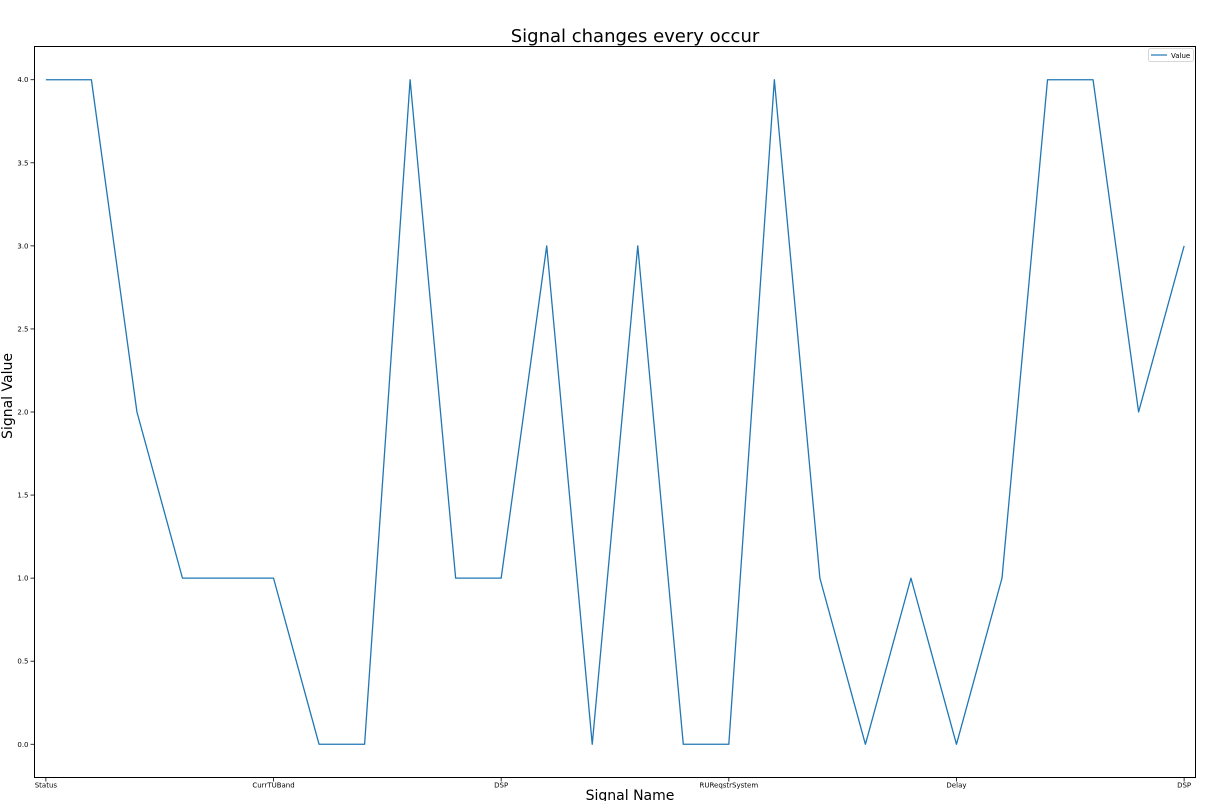  I want to click on y-axis-ticks: 0.0 0.5 1.0 1.5 2.0 2.5 3.0 3.5 4.0, so click(26, 412).